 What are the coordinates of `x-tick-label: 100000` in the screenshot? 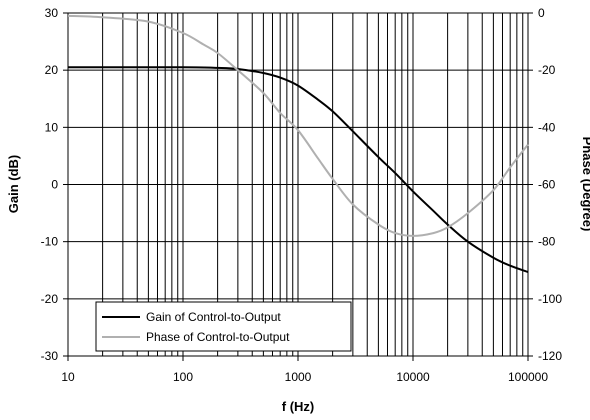 It's located at (528, 377).